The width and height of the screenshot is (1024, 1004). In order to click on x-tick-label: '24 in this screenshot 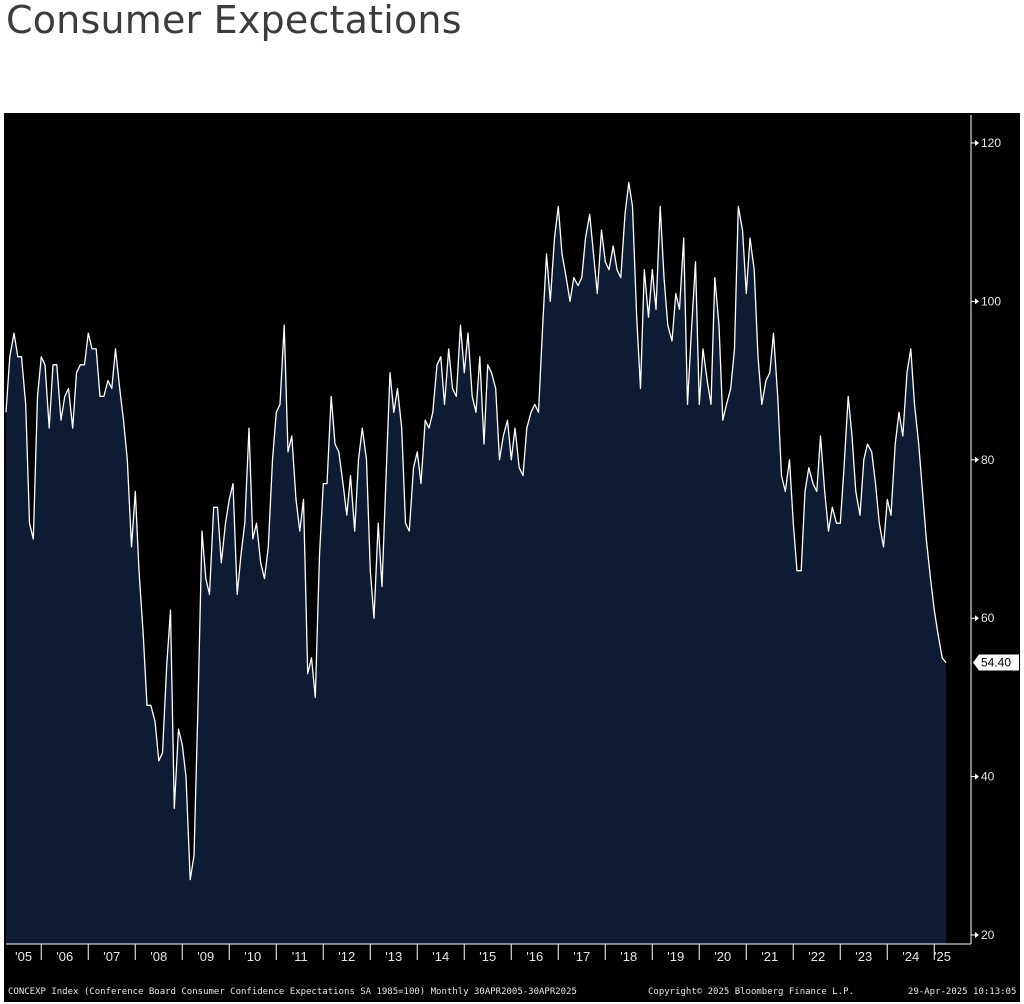, I will do `click(910, 956)`.